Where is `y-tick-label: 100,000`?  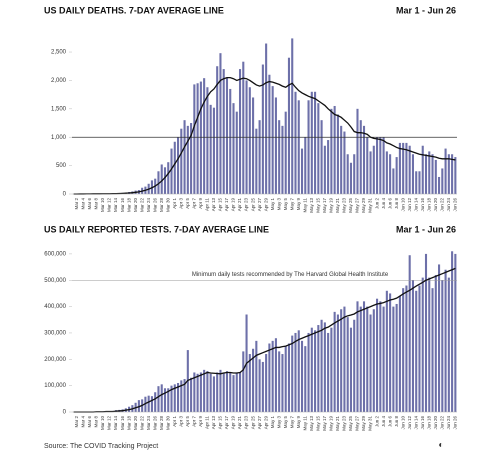
y-tick-label: 100,000 is located at coordinates (55, 386).